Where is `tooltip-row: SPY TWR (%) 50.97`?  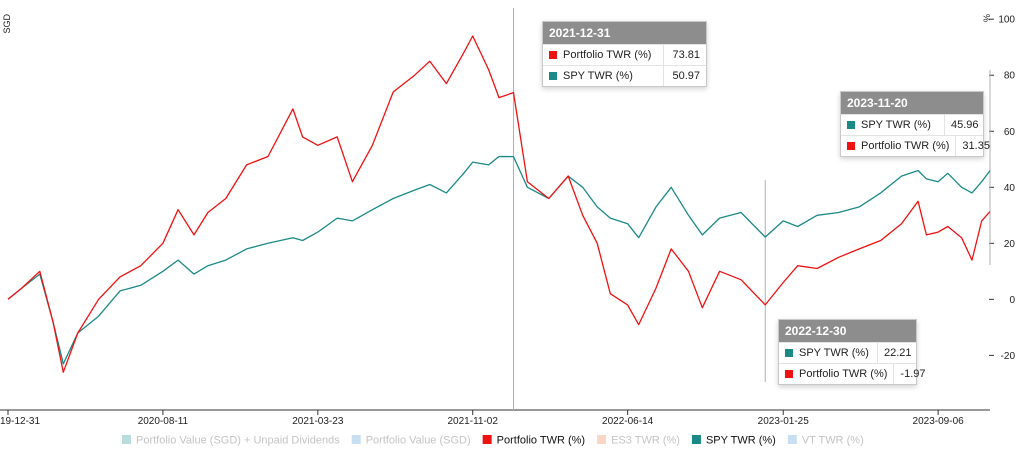
tooltip-row: SPY TWR (%) 50.97 is located at coordinates (624, 75).